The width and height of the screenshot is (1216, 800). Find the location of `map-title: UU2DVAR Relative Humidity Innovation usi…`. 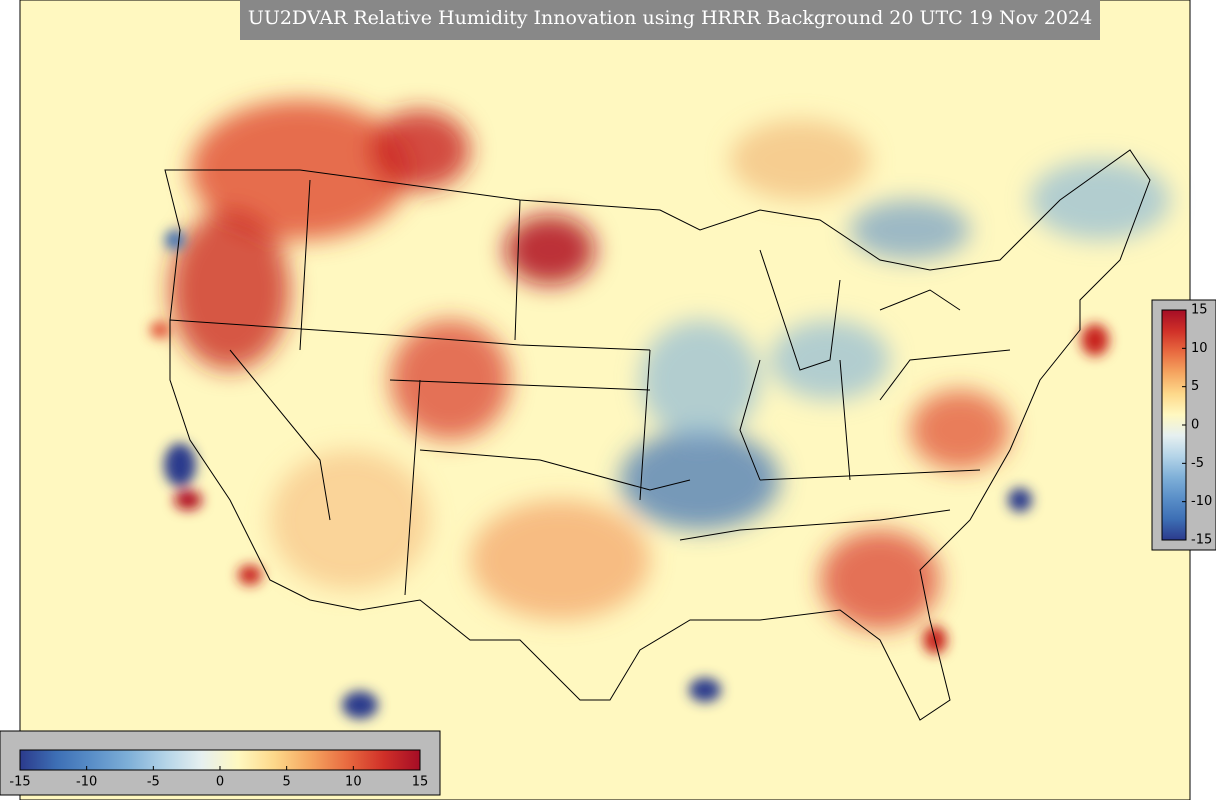

map-title: UU2DVAR Relative Humidity Innovation usi… is located at coordinates (670, 18).